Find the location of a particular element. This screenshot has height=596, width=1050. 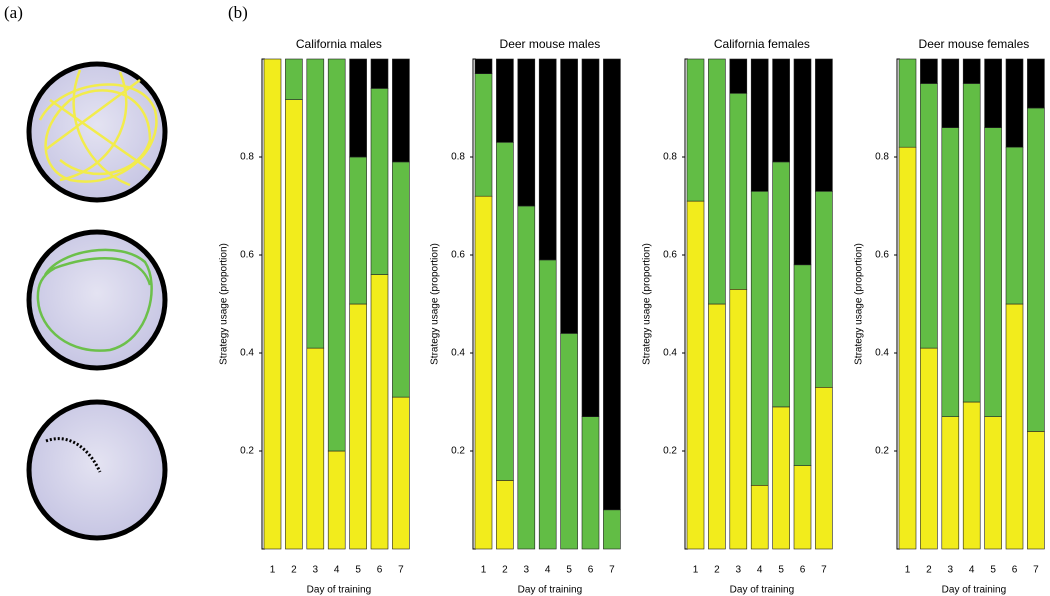

chart-title: California males is located at coordinates (339, 44).